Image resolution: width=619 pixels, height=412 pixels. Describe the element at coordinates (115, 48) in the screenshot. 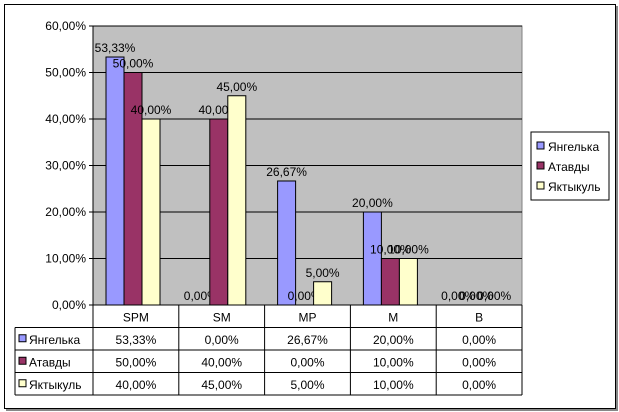

I see `data-label: 53,33%` at that location.